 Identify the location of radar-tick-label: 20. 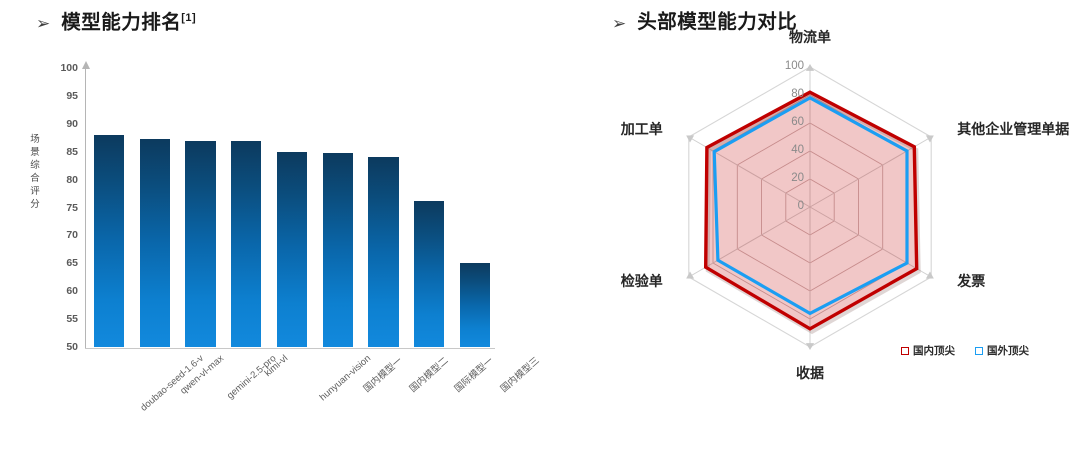
(797, 178).